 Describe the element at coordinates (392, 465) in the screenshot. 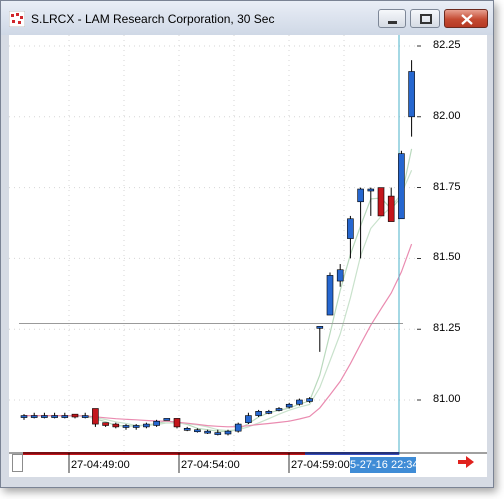

I see `crosshair-time-label: 5-27-16 22:34:00` at that location.